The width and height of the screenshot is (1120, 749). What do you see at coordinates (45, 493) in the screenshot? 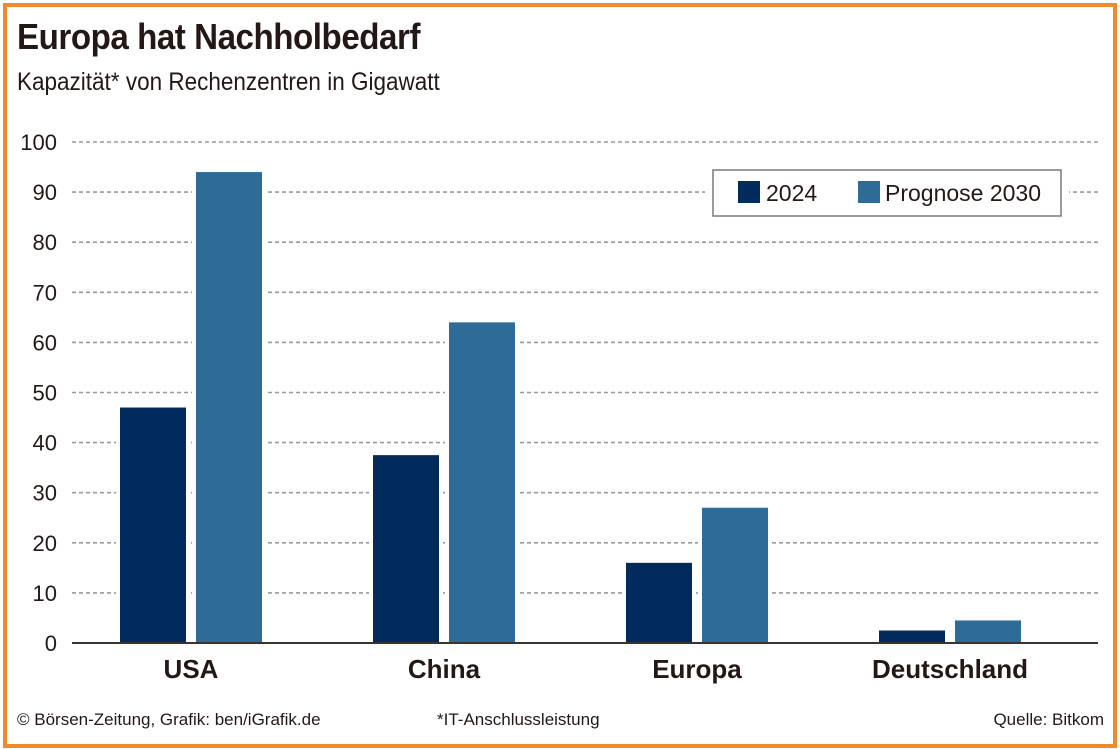
I see `y-tick-label: 30` at bounding box center [45, 493].